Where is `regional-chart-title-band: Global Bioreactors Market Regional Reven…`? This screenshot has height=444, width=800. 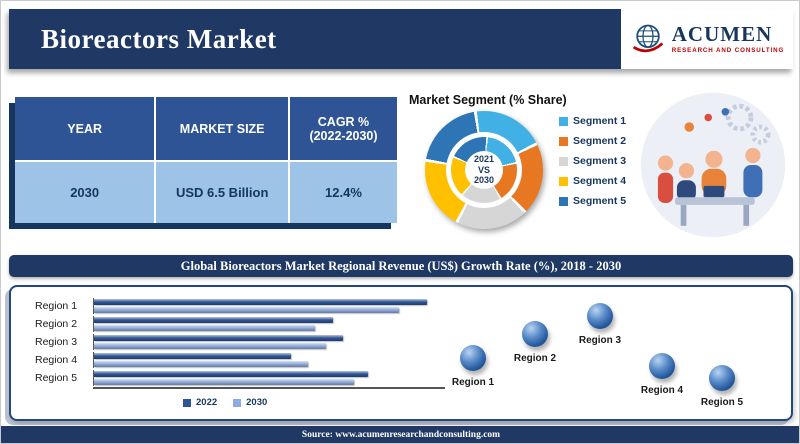
regional-chart-title-band: Global Bioreactors Market Regional Reven… is located at coordinates (401, 266).